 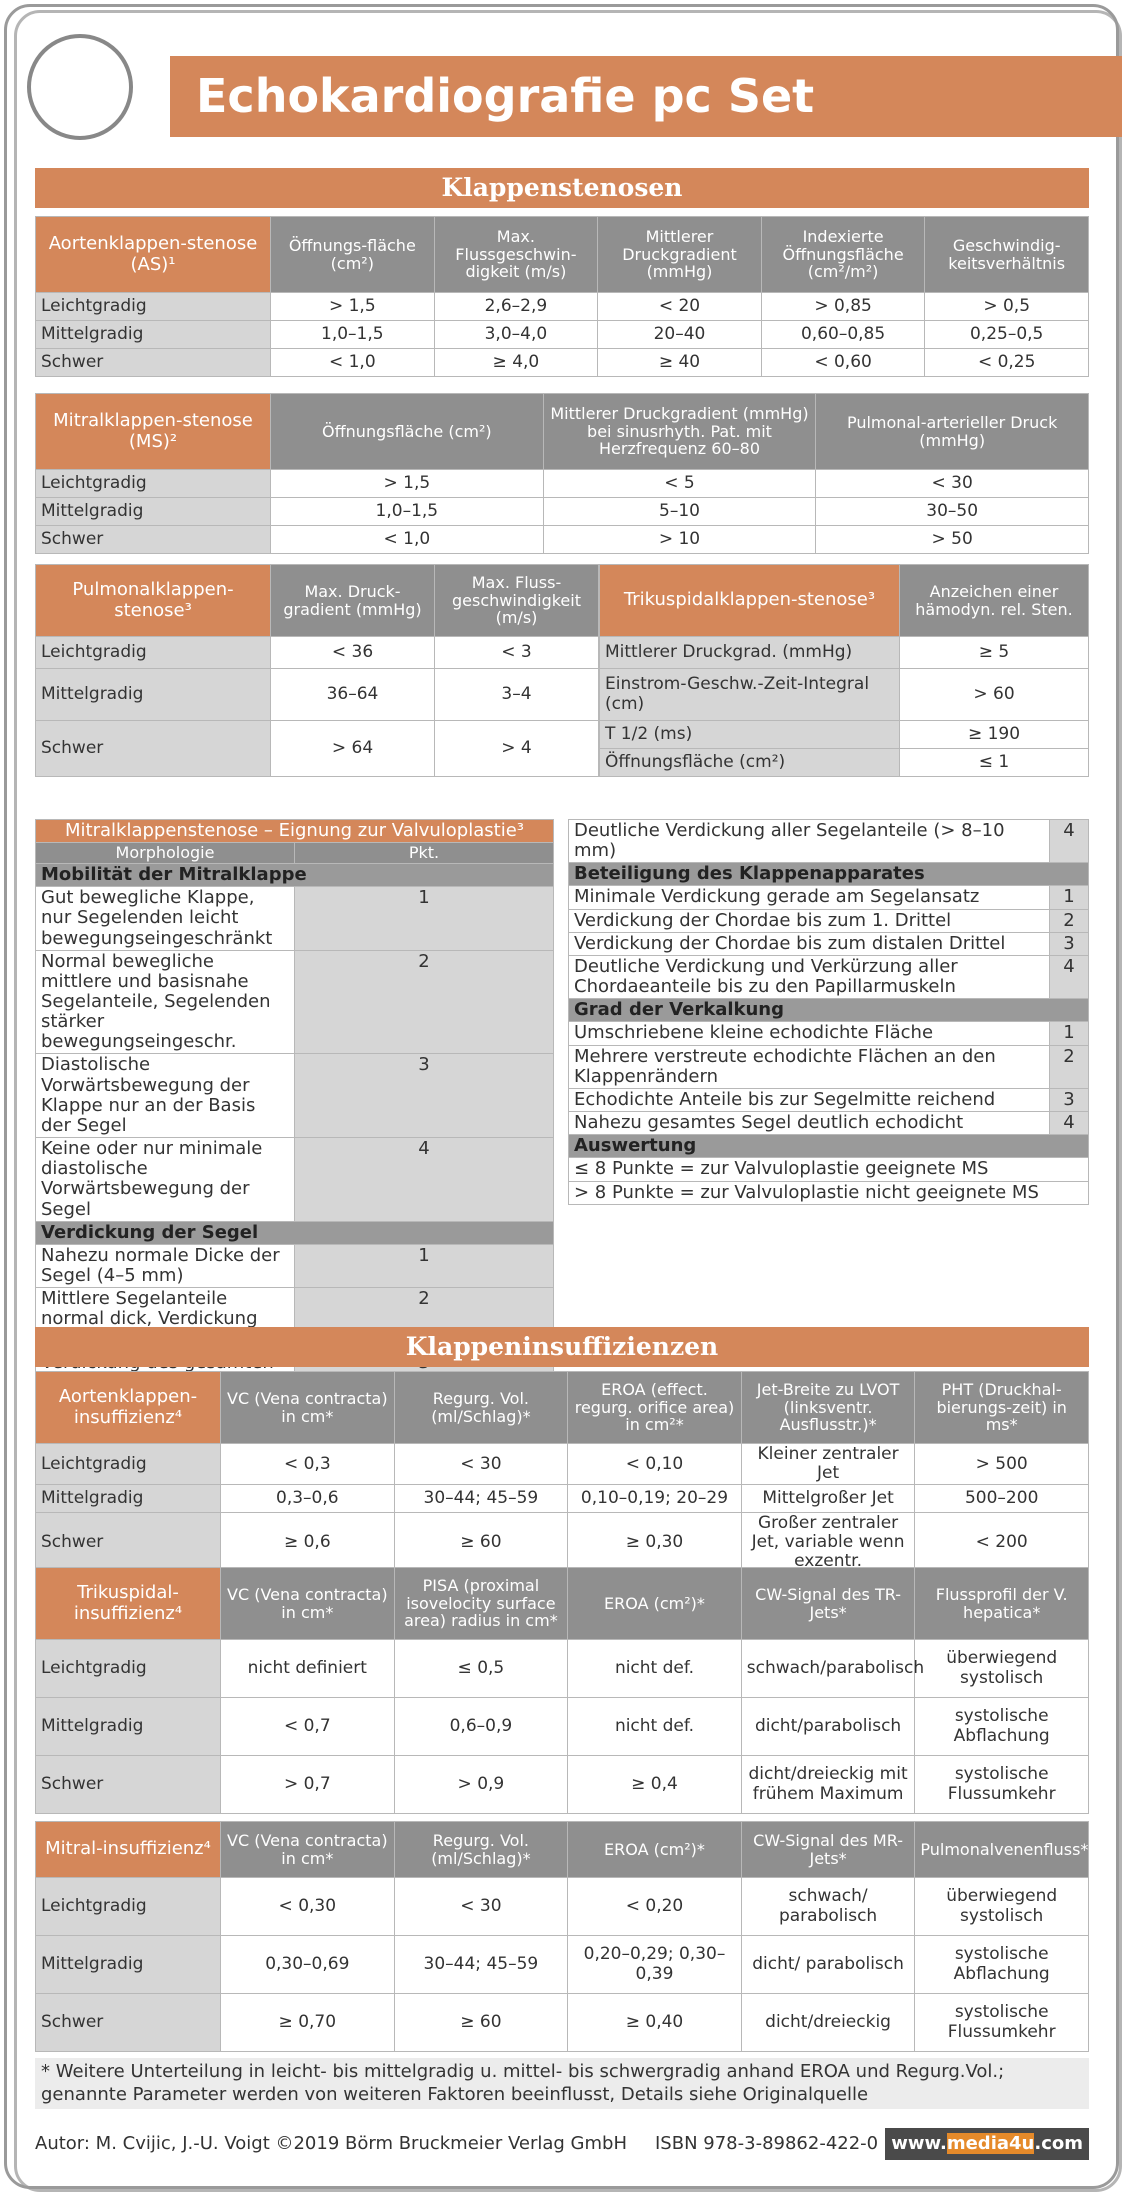 What do you see at coordinates (952, 431) in the screenshot?
I see `header-cell: Pulmonal-arterieller Druck (mmHg)` at bounding box center [952, 431].